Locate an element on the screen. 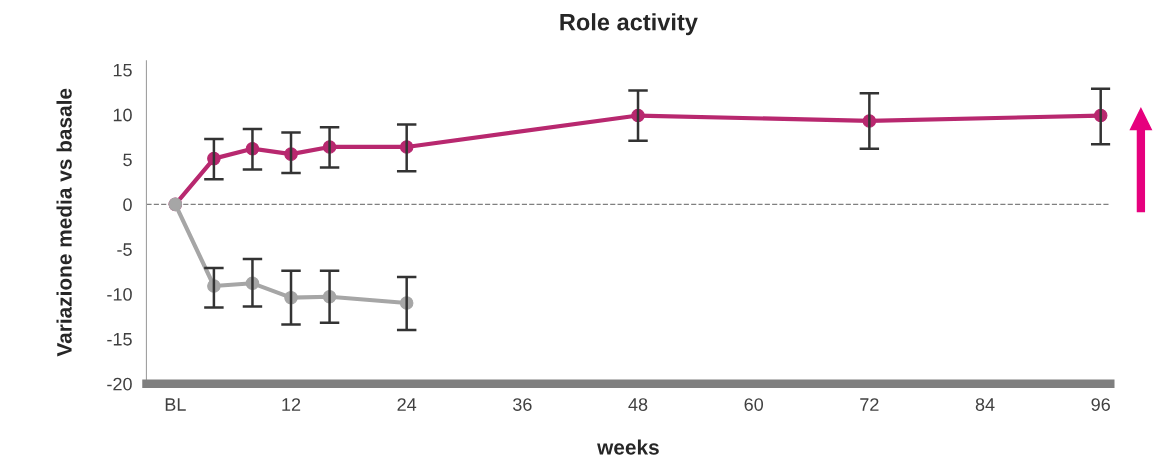 The image size is (1153, 468). y-axis-title: Variazione media vs basale is located at coordinates (64, 222).